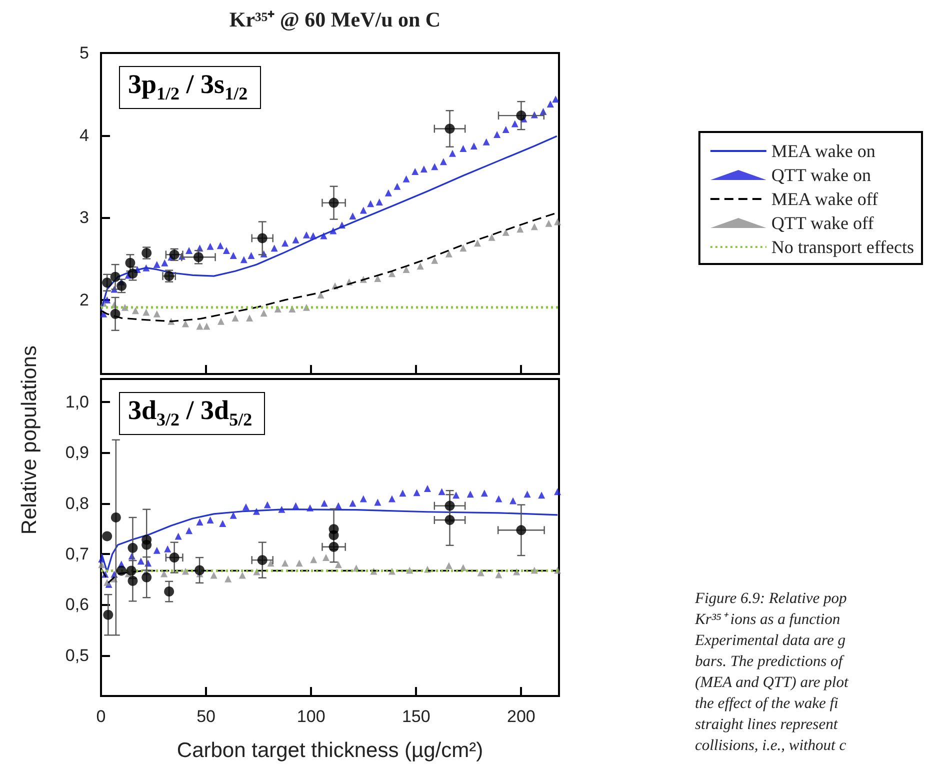 The width and height of the screenshot is (926, 778). I want to click on y-tick-label: 3, so click(84, 218).